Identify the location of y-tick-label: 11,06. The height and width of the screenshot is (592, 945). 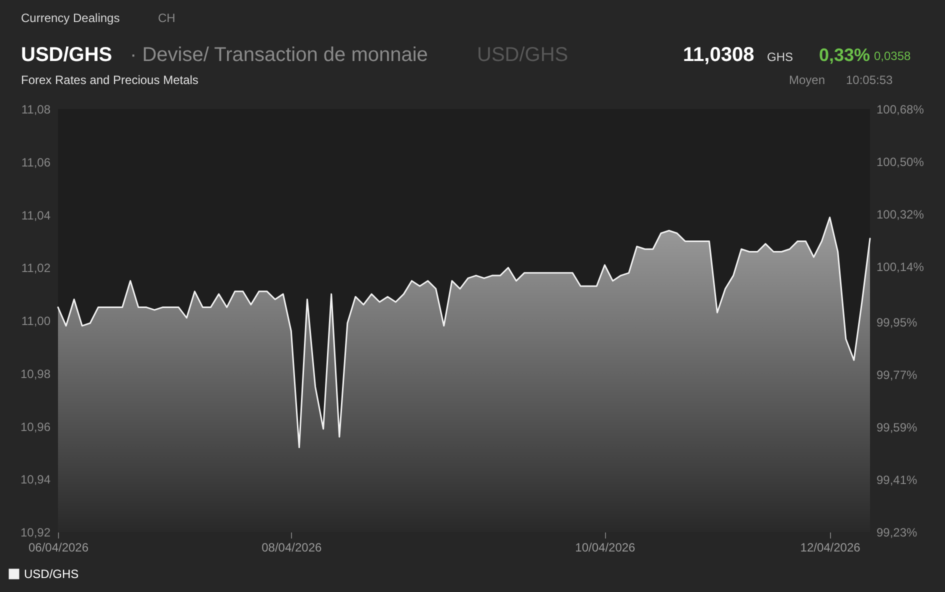
(36, 162).